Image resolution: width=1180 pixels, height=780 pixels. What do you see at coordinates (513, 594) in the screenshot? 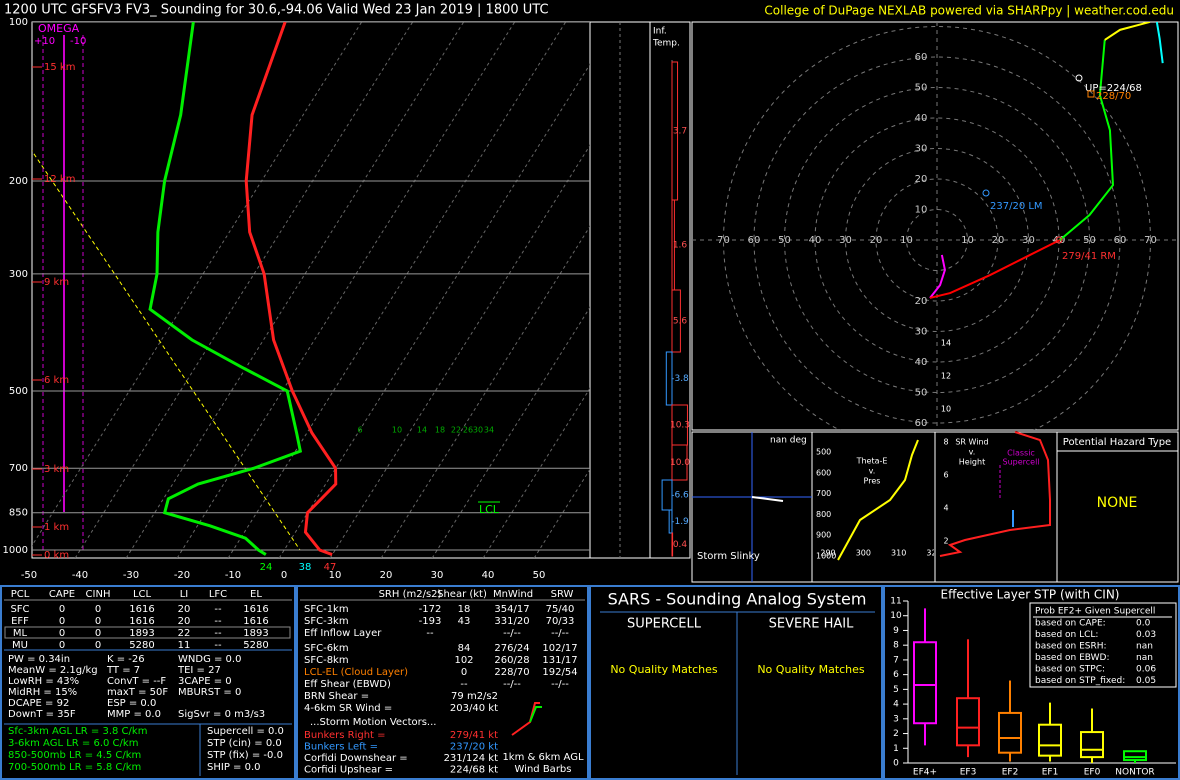
I see `kinematics-header: MnWind` at bounding box center [513, 594].